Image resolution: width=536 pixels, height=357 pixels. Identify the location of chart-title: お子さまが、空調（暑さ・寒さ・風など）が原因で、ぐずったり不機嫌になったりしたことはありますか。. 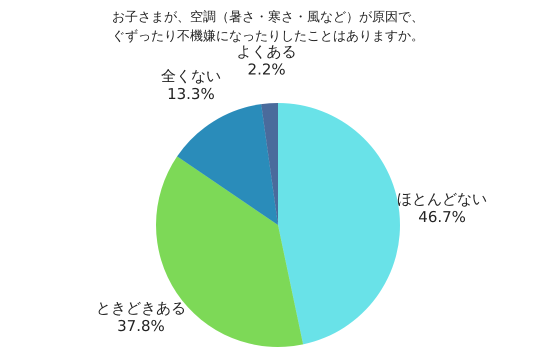
(268, 26).